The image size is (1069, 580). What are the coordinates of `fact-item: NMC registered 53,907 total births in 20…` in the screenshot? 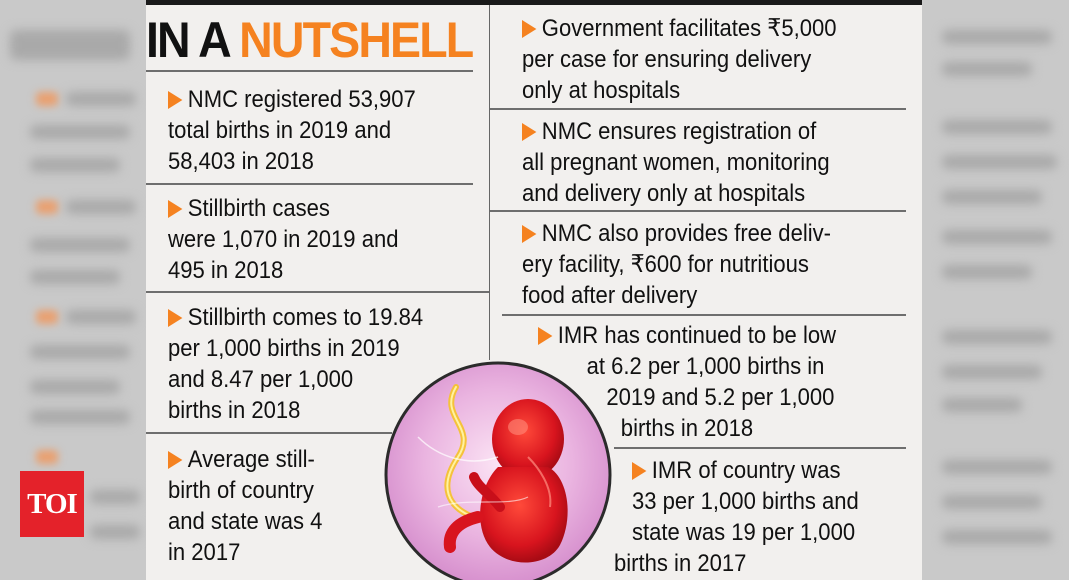 It's located at (292, 130).